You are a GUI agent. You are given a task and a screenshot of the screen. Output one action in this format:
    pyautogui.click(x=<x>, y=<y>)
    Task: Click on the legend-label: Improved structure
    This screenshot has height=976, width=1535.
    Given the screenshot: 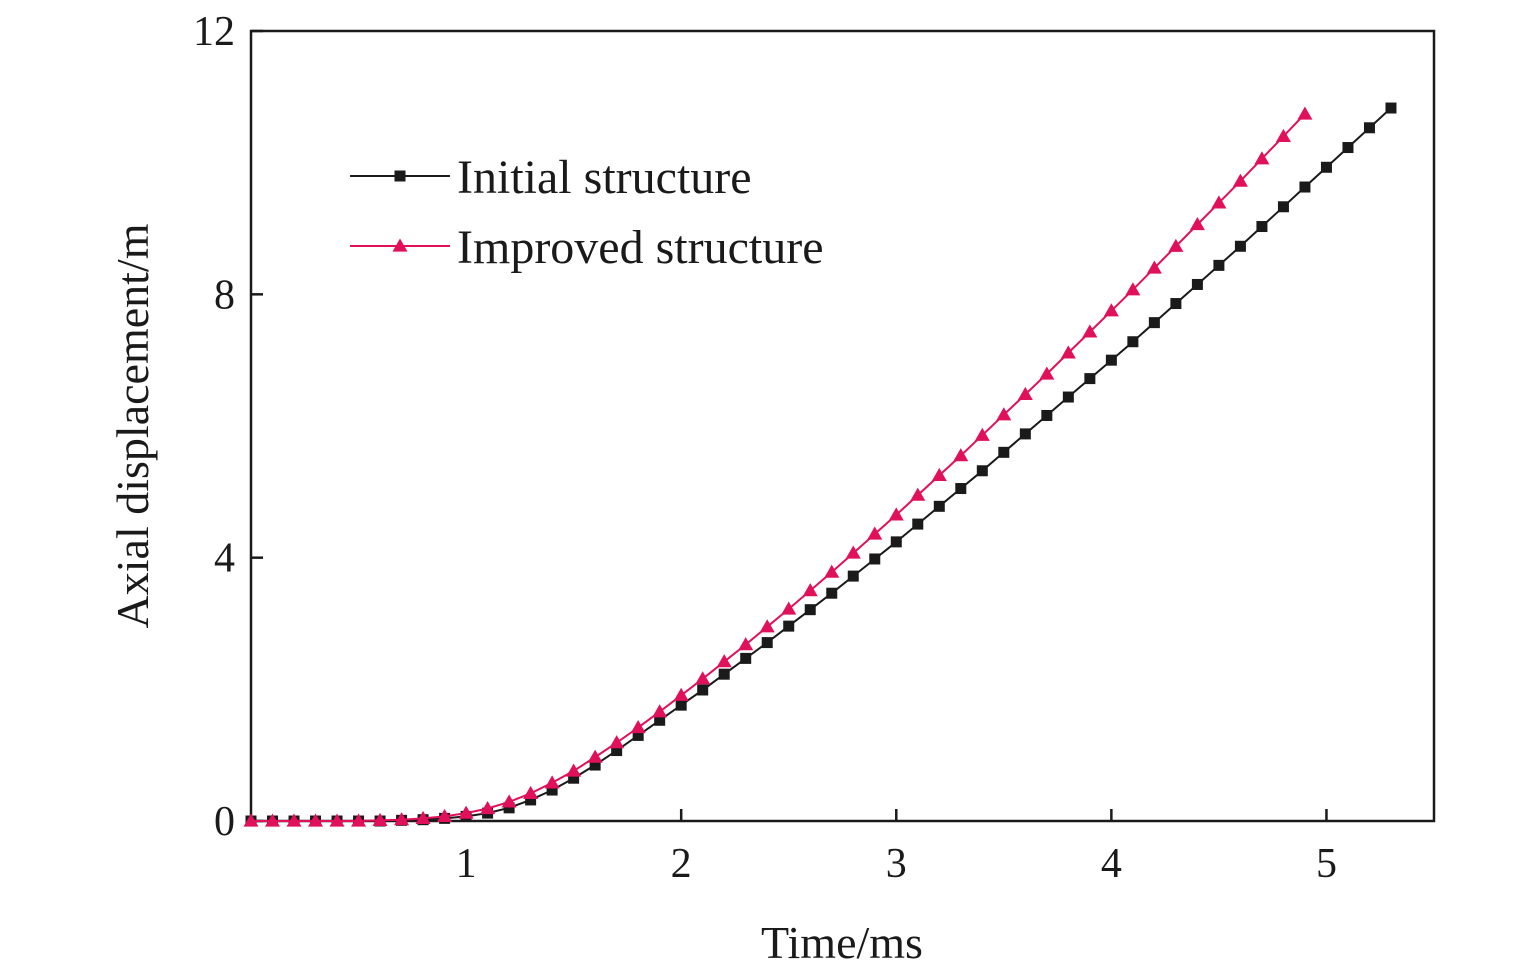 What is the action you would take?
    pyautogui.click(x=640, y=247)
    